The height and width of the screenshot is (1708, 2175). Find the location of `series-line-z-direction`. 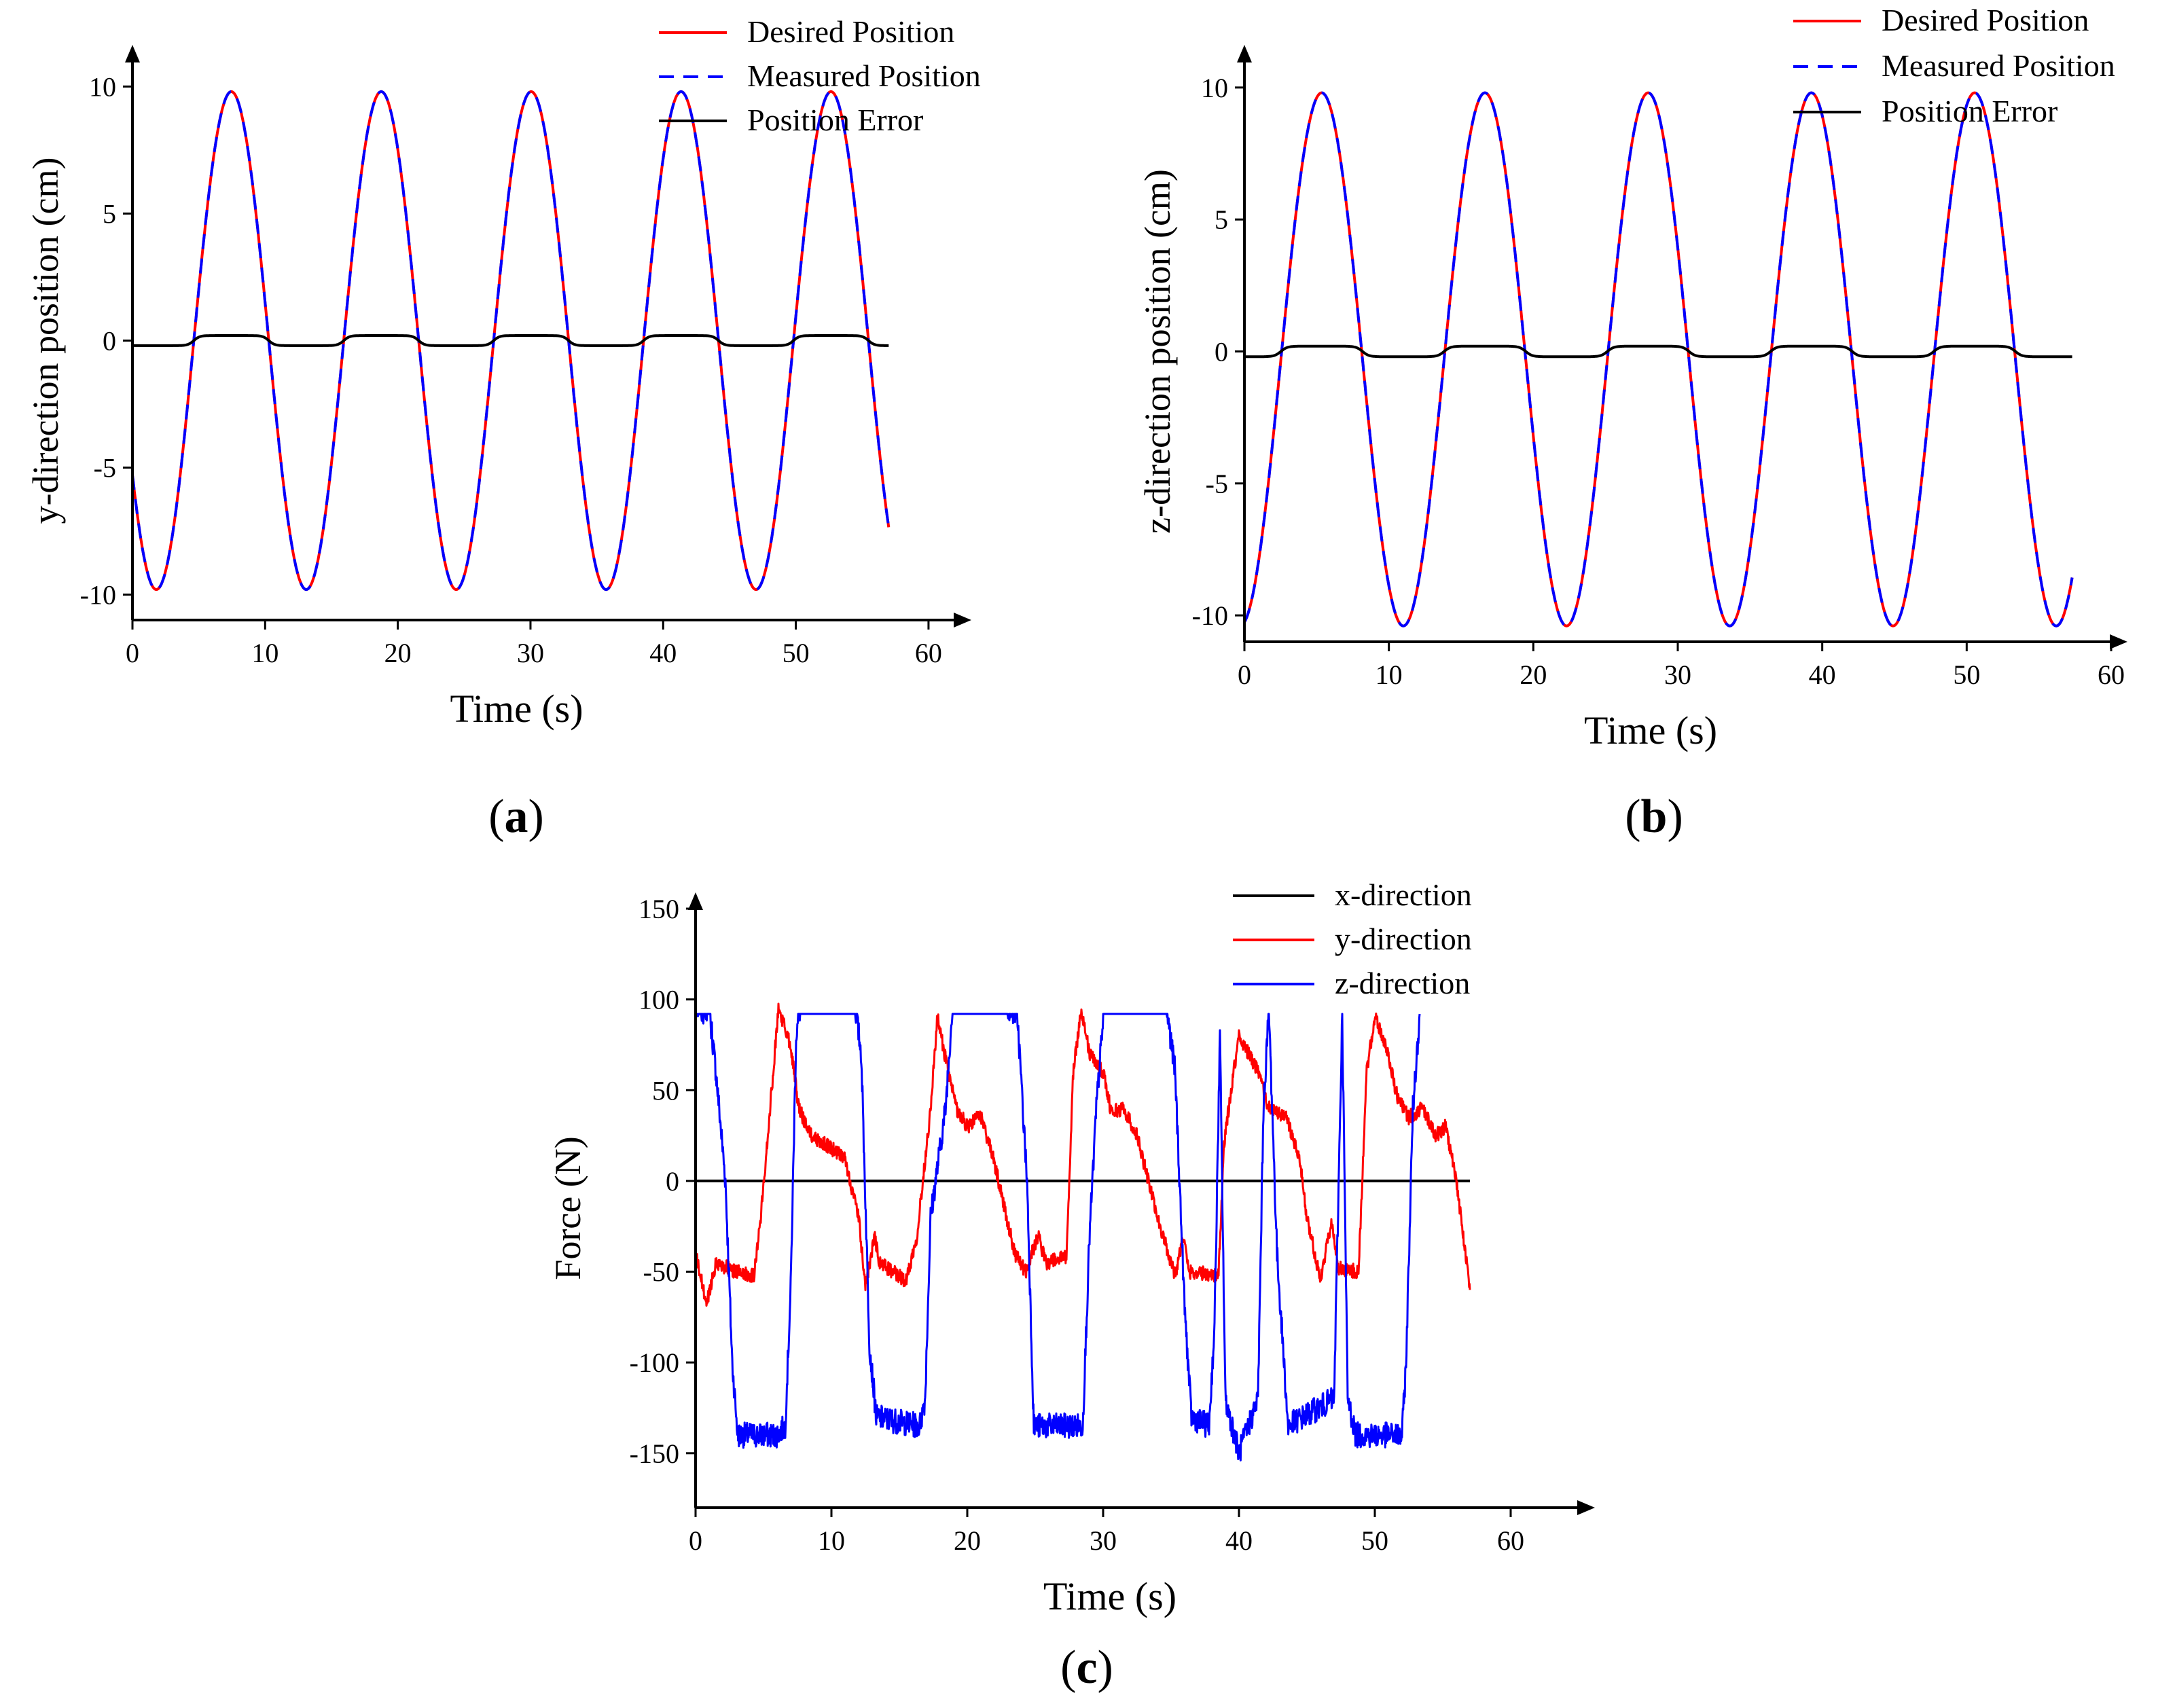

series-line-z-direction is located at coordinates (1059, 1237).